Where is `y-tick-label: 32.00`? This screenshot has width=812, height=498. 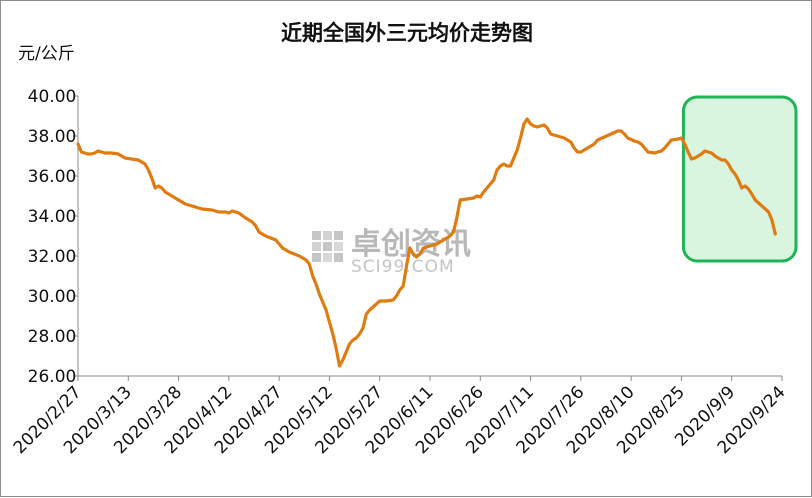 y-tick-label: 32.00 is located at coordinates (52, 257).